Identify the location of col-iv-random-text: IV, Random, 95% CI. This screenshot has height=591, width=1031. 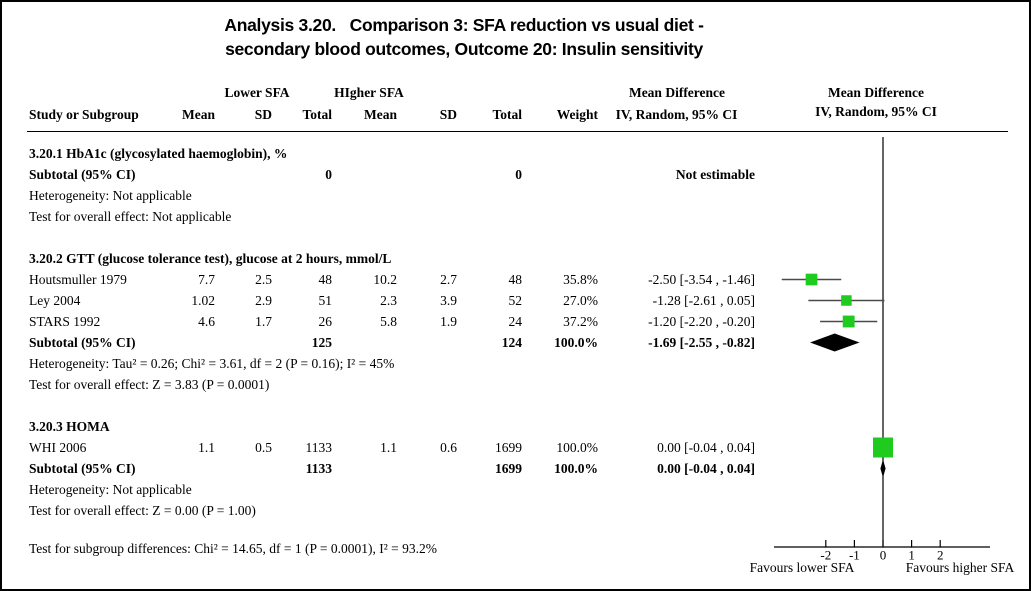
(676, 114).